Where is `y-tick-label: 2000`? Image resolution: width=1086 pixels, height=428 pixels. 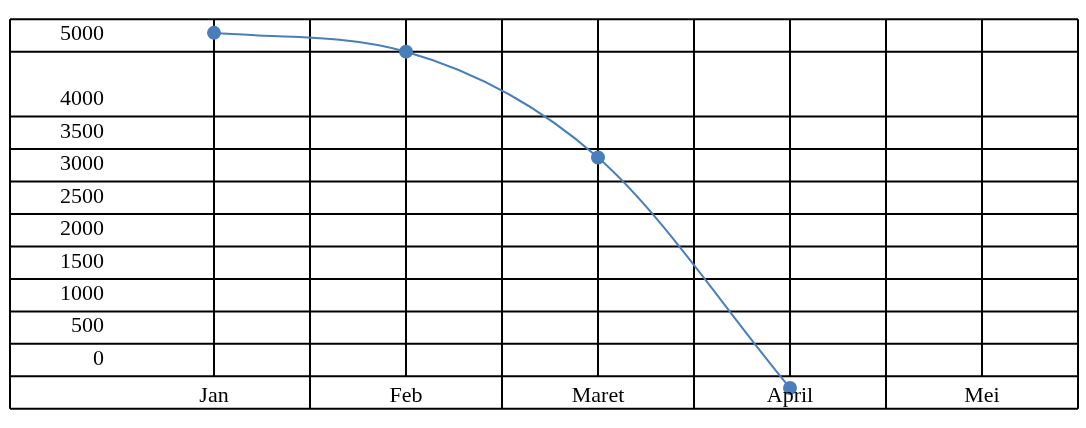 y-tick-label: 2000 is located at coordinates (82, 228).